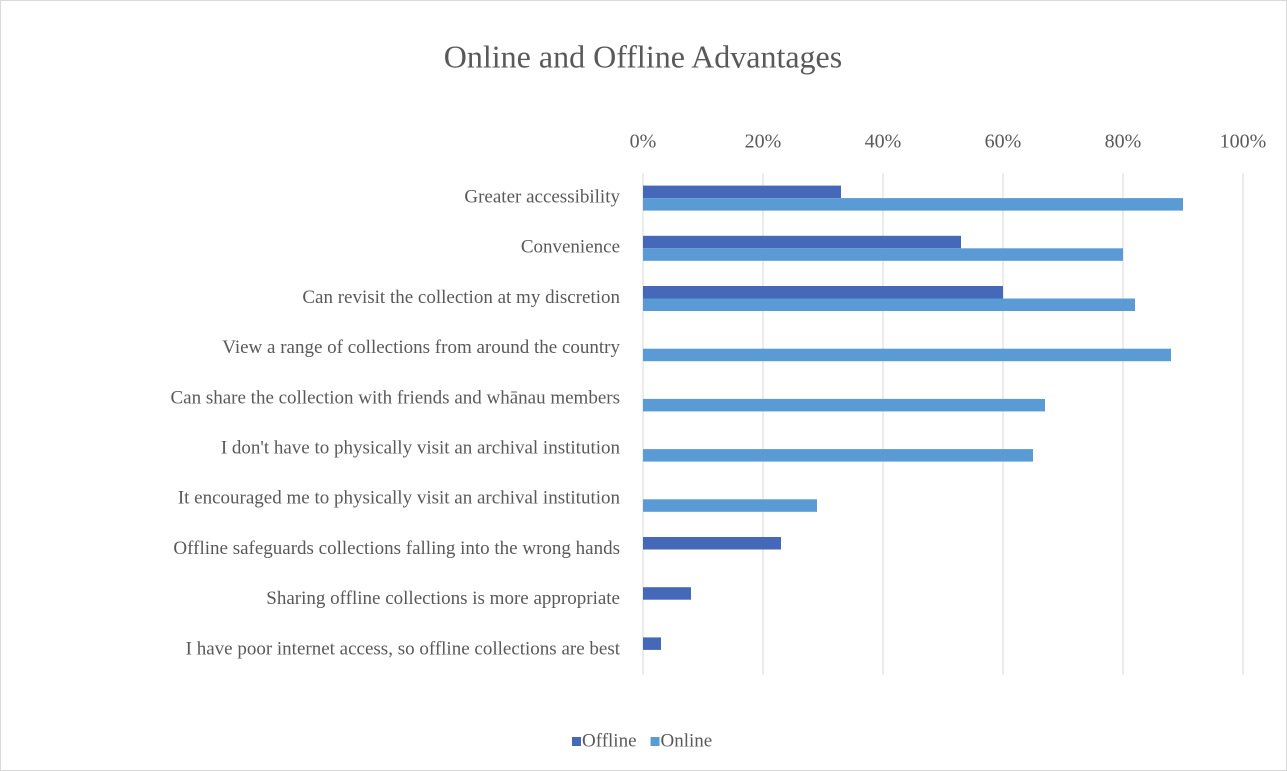 Image resolution: width=1287 pixels, height=771 pixels. I want to click on x-tick-label: 60%, so click(1003, 142).